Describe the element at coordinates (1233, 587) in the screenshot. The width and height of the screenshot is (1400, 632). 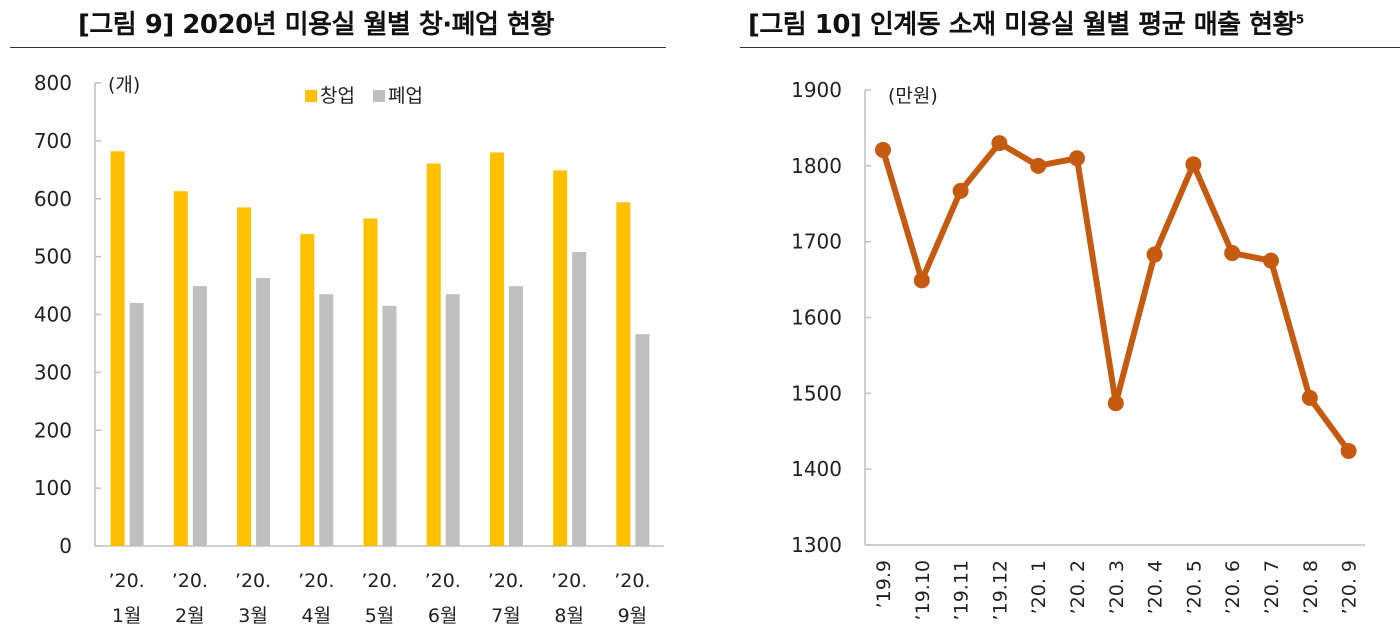
I see `x-tick-label: ’20. 6` at that location.